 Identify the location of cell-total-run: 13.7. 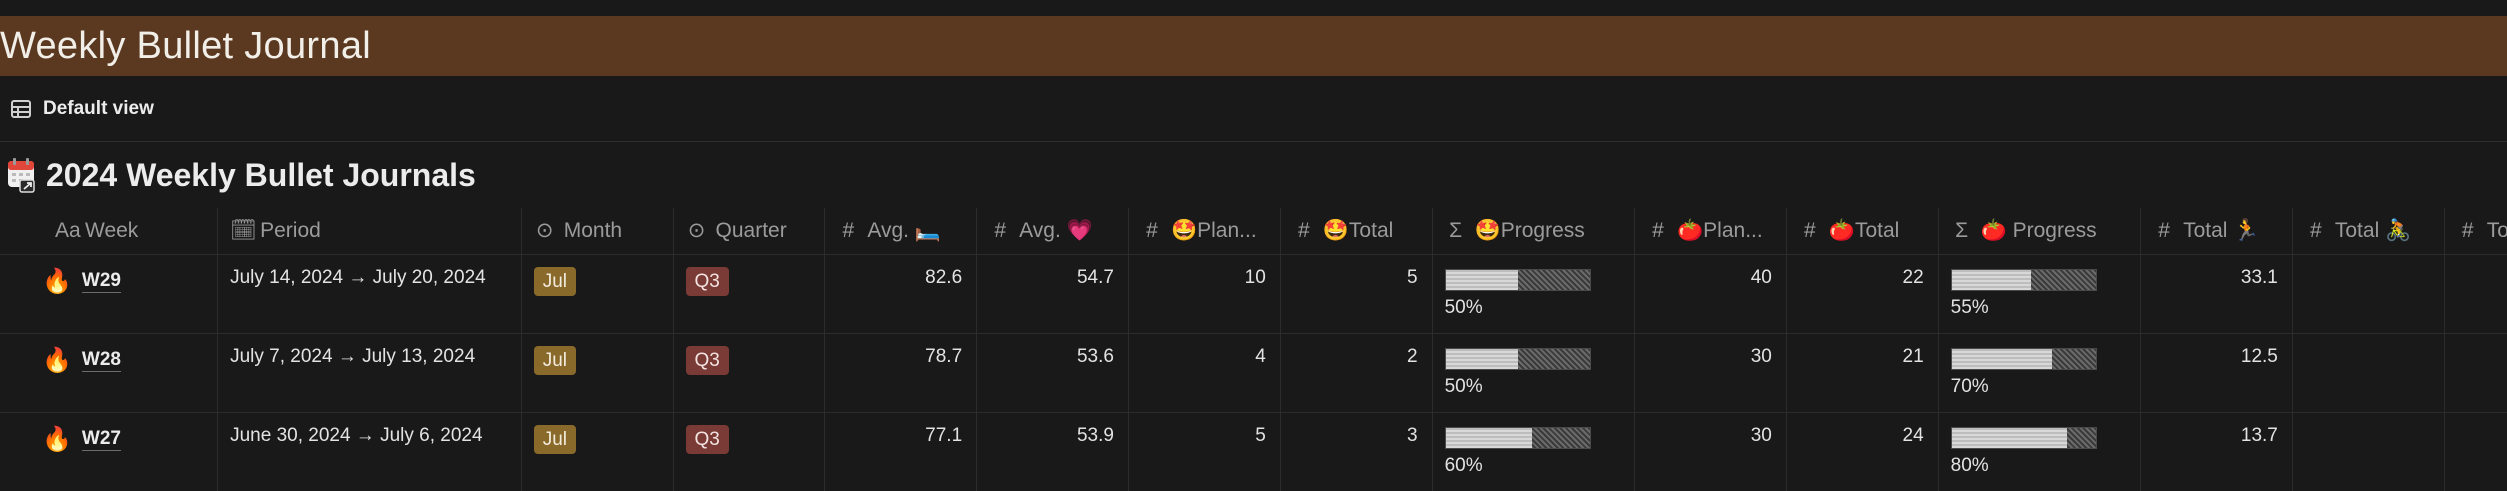
(2216, 451).